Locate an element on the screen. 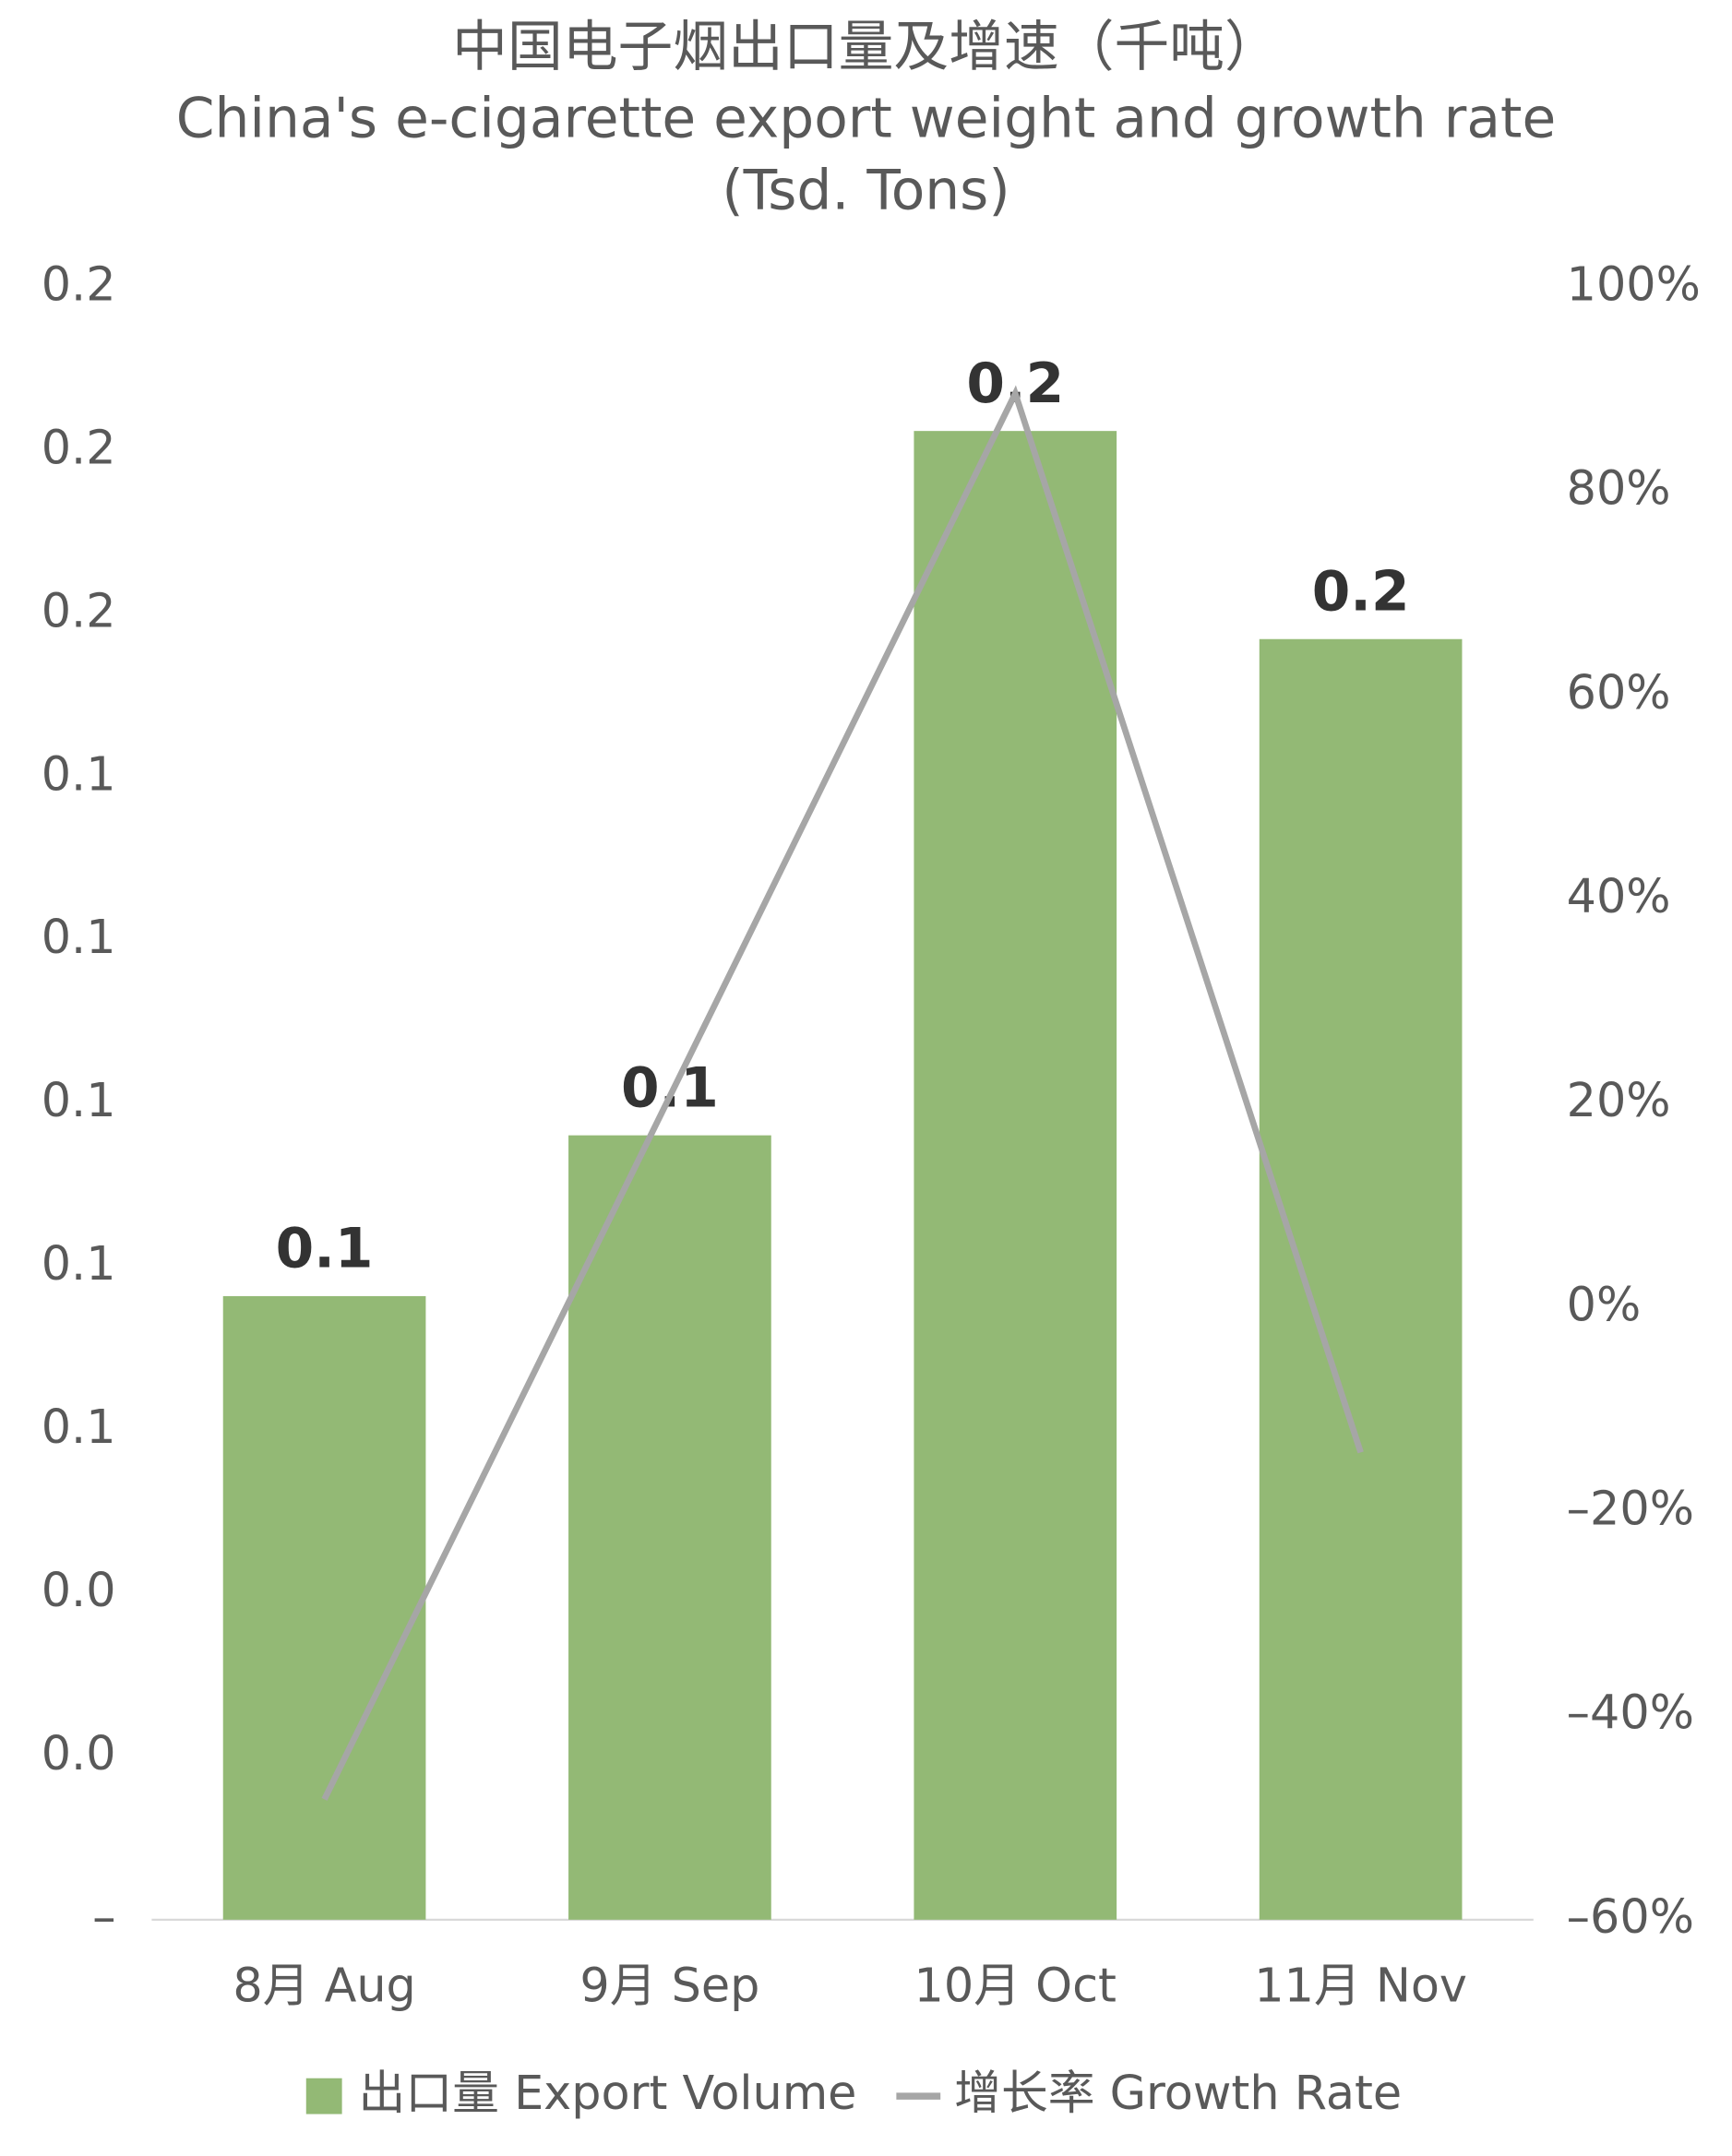 This screenshot has width=1732, height=2156. x-tick-label: 11月 Nov is located at coordinates (1360, 1986).